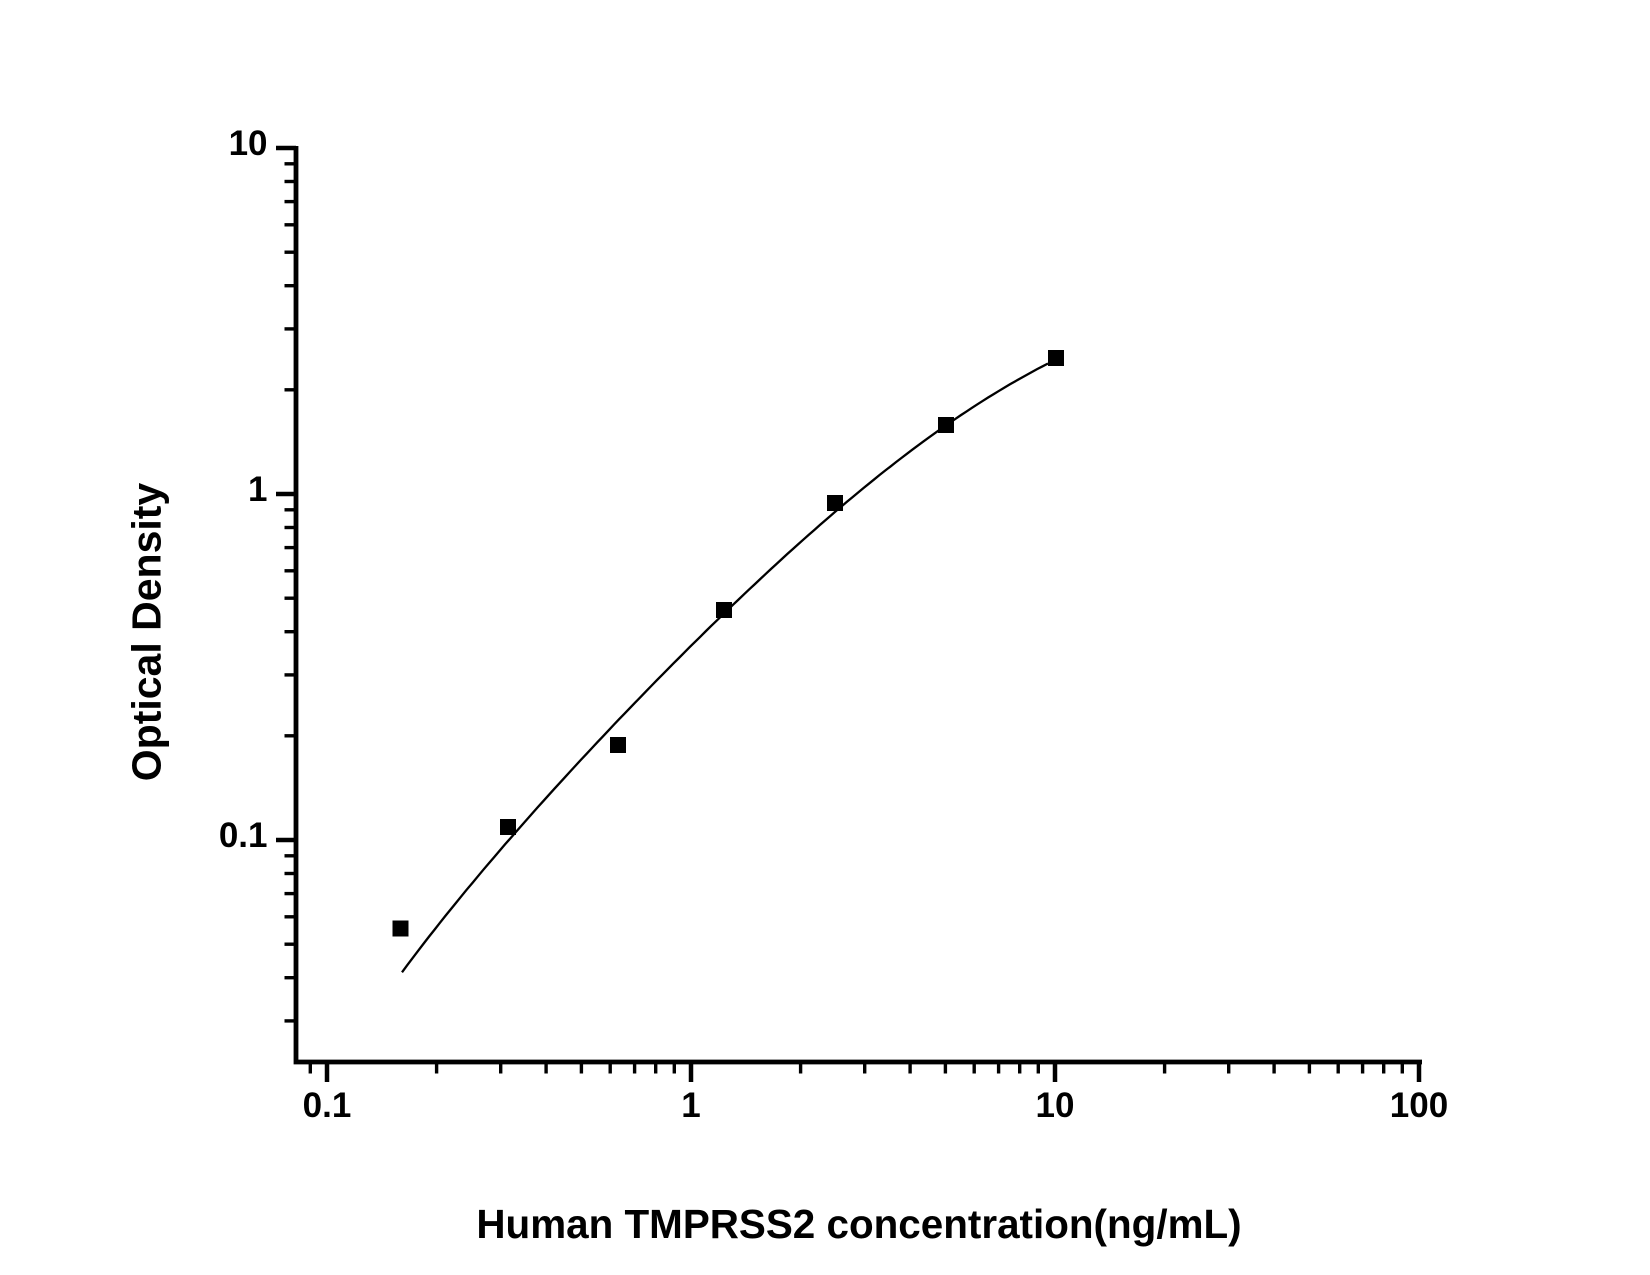 Image resolution: width=1650 pixels, height=1275 pixels. Describe the element at coordinates (147, 632) in the screenshot. I see `svg-text: Optical Density` at that location.